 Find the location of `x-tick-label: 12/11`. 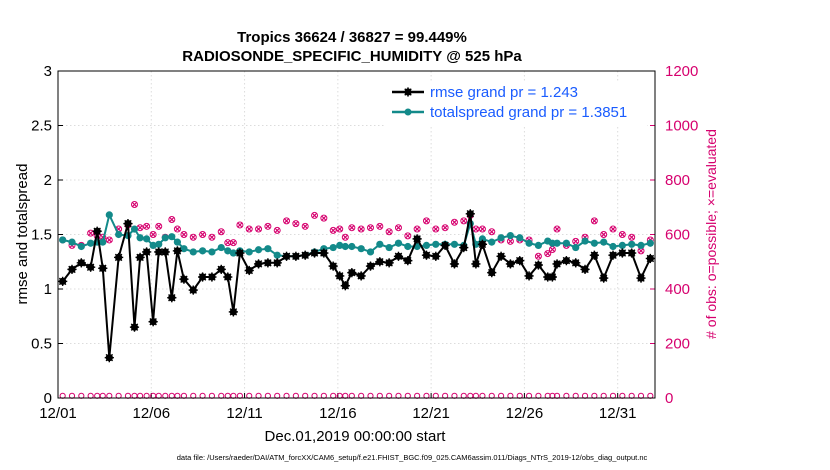

x-tick-label: 12/11 is located at coordinates (244, 413).